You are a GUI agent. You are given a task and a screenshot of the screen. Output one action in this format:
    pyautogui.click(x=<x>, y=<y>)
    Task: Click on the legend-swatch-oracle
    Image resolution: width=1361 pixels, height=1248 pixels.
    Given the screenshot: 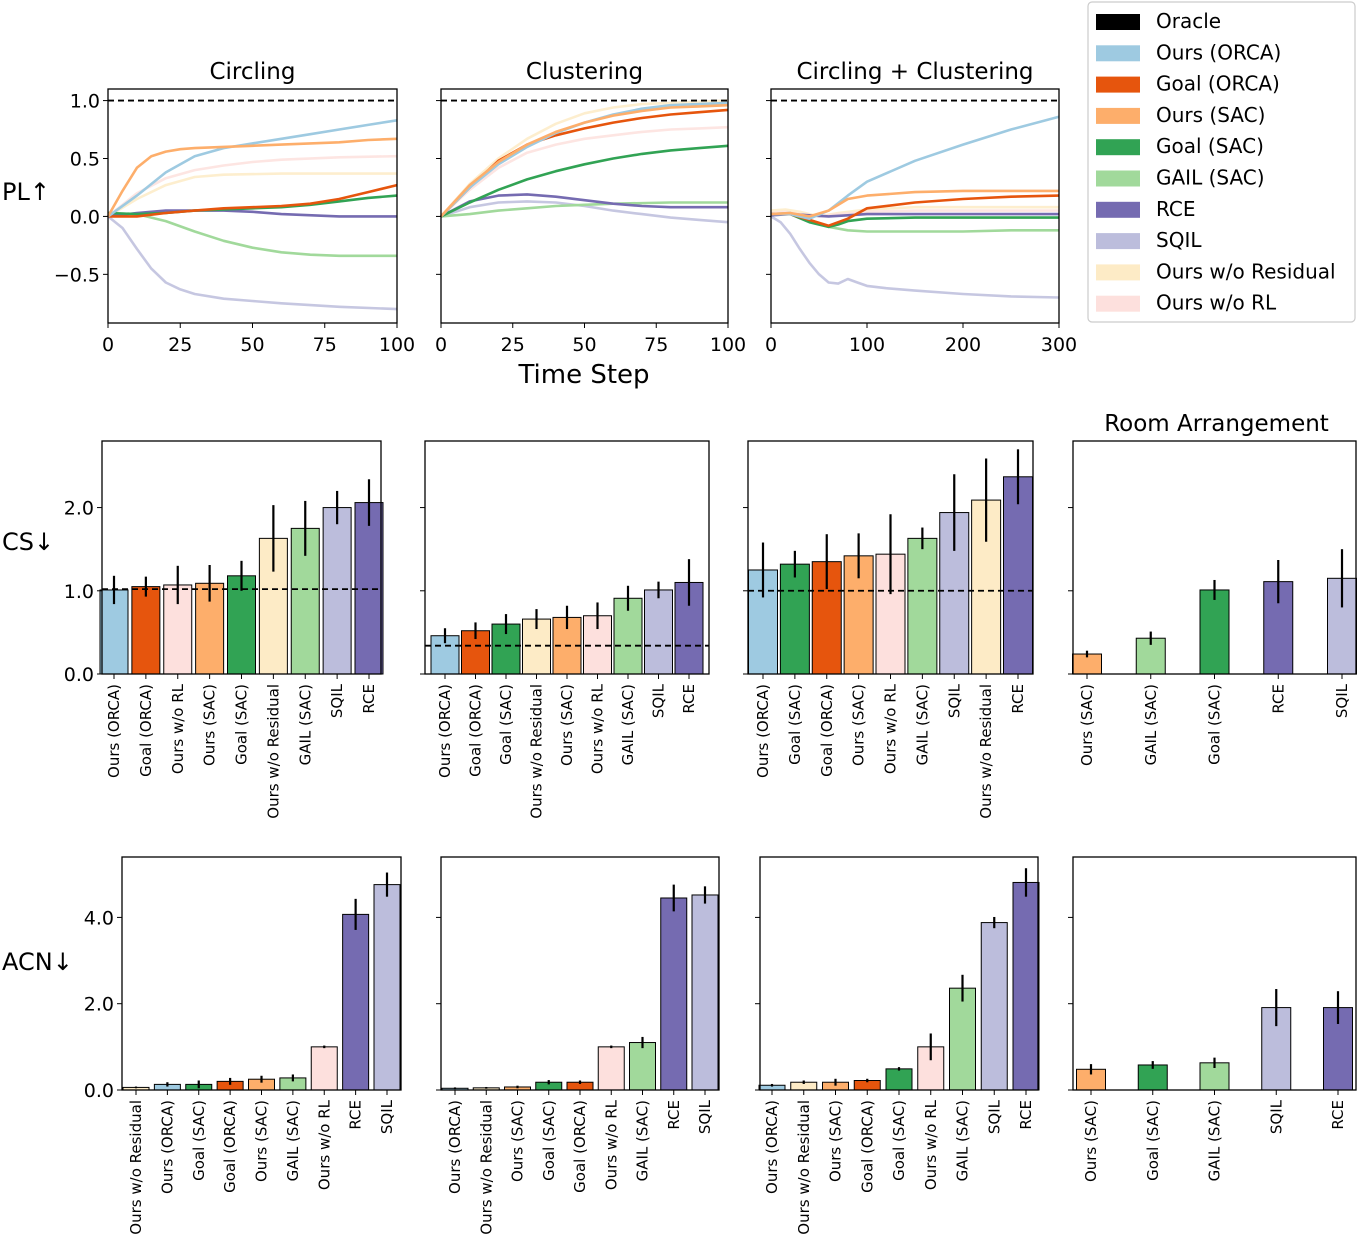 What is the action you would take?
    pyautogui.click(x=1118, y=22)
    